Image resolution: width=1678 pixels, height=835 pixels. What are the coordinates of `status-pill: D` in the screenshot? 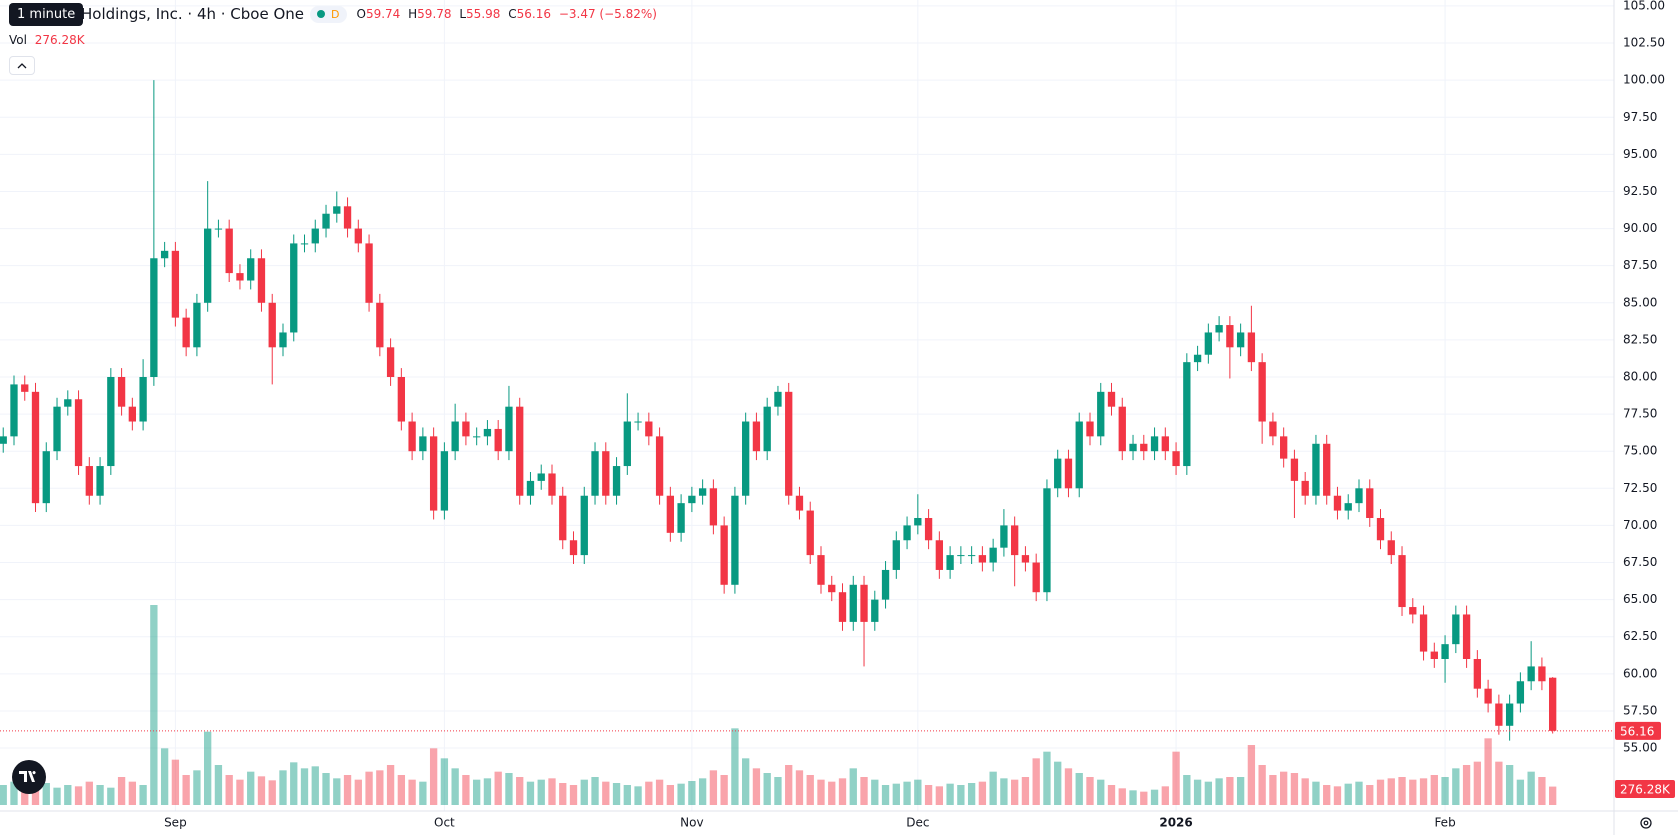 It's located at (328, 14).